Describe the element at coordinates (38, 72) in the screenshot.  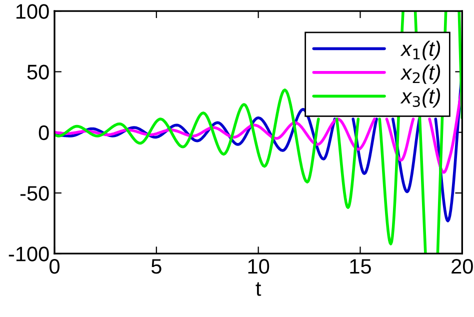
I see `y-tick-label: 50` at that location.